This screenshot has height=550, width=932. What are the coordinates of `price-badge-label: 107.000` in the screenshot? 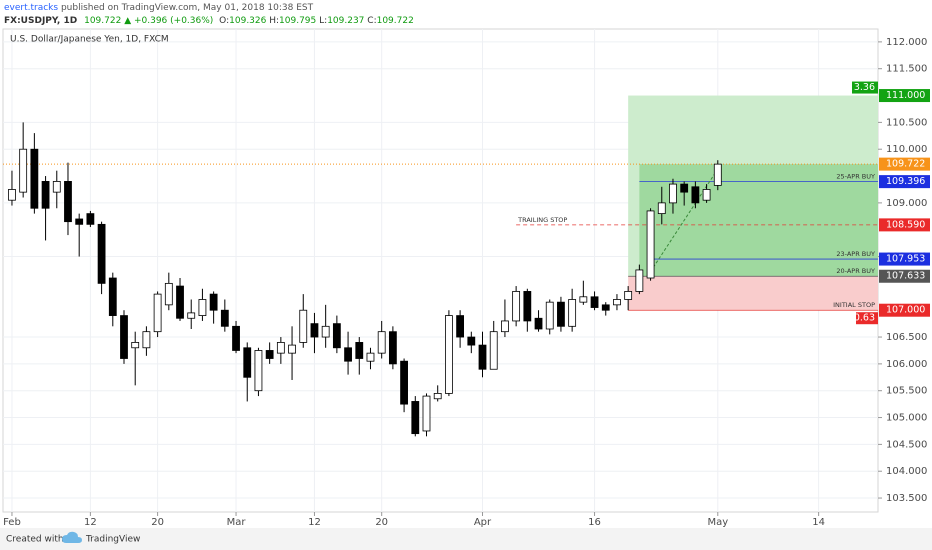 It's located at (905, 310).